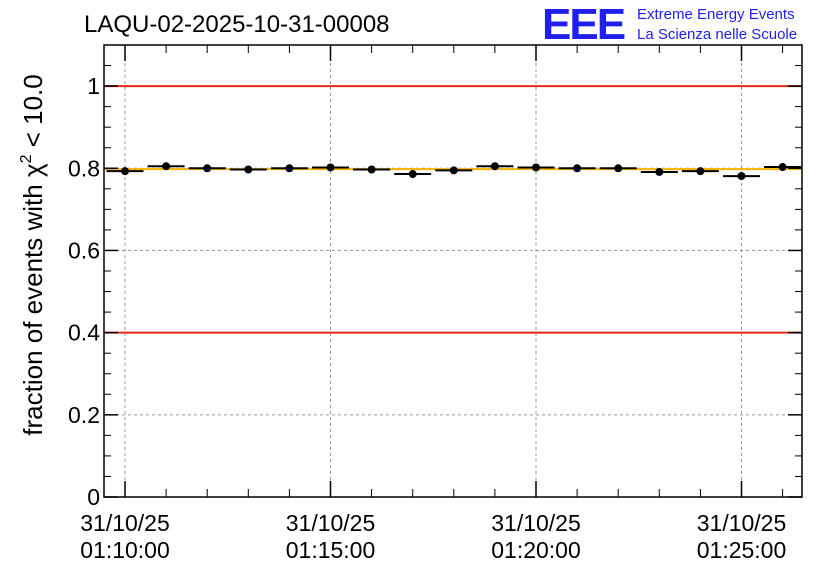 Image resolution: width=836 pixels, height=572 pixels. What do you see at coordinates (84, 250) in the screenshot?
I see `y-tick-label: 0.6` at bounding box center [84, 250].